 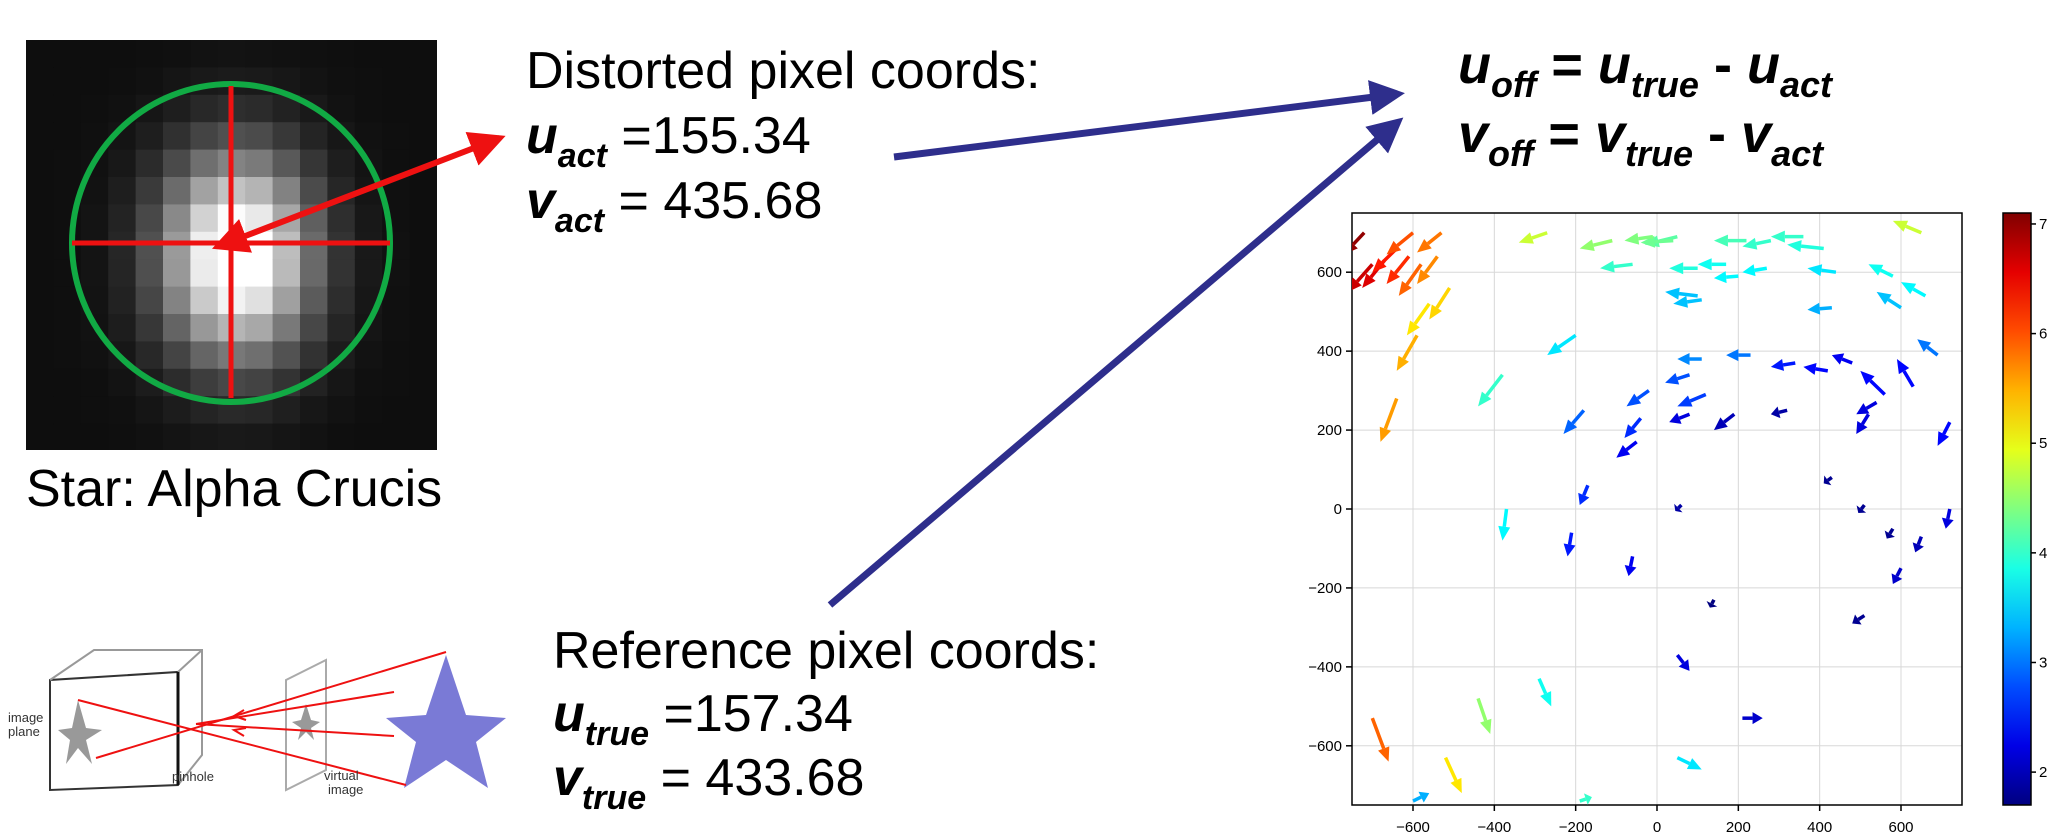 I want to click on v-symbol: v, so click(x=540, y=201).